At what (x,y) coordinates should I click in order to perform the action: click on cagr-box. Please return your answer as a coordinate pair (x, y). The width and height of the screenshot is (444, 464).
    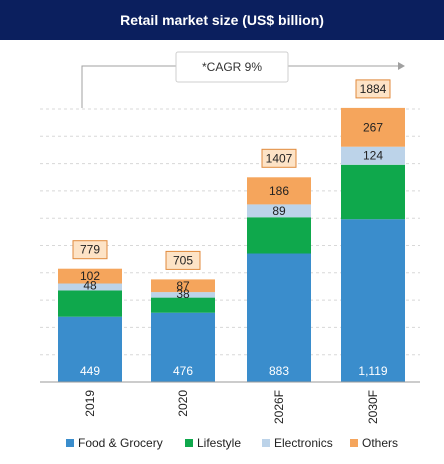
    Looking at the image, I should click on (232, 67).